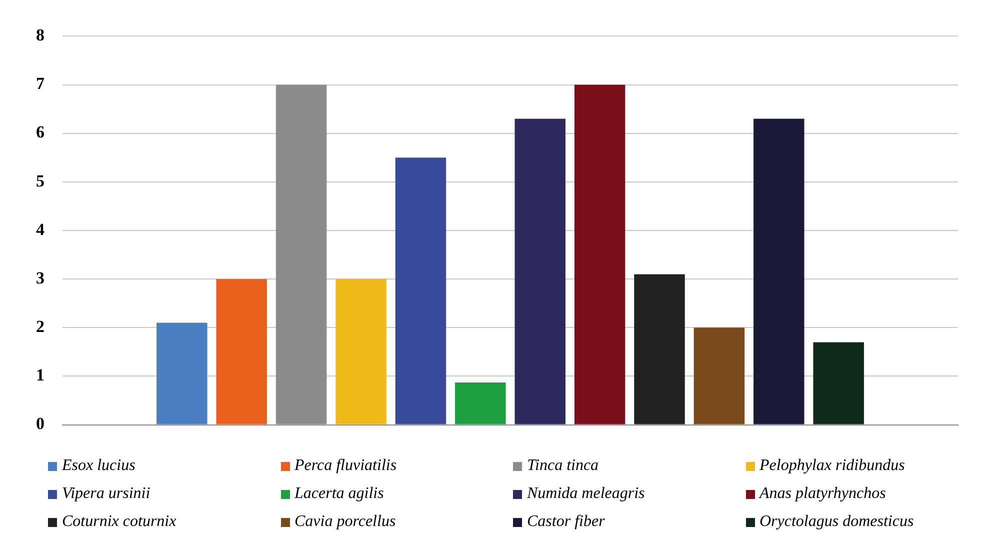 The width and height of the screenshot is (986, 557). What do you see at coordinates (345, 522) in the screenshot?
I see `legend-label: Cavia porcellus` at bounding box center [345, 522].